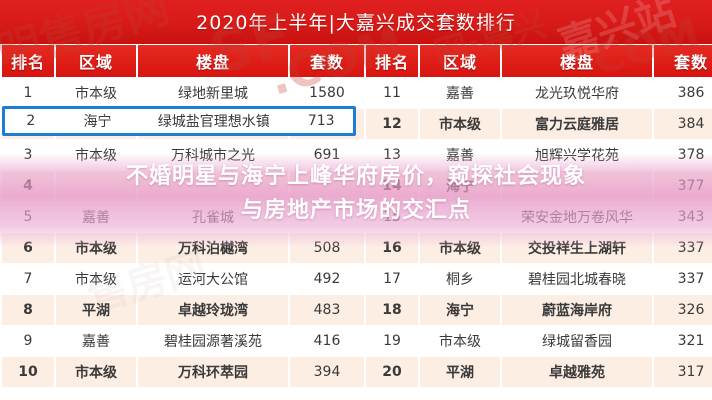 The height and width of the screenshot is (400, 712). What do you see at coordinates (577, 341) in the screenshot?
I see `row-project-right: 绿城留香园` at bounding box center [577, 341].